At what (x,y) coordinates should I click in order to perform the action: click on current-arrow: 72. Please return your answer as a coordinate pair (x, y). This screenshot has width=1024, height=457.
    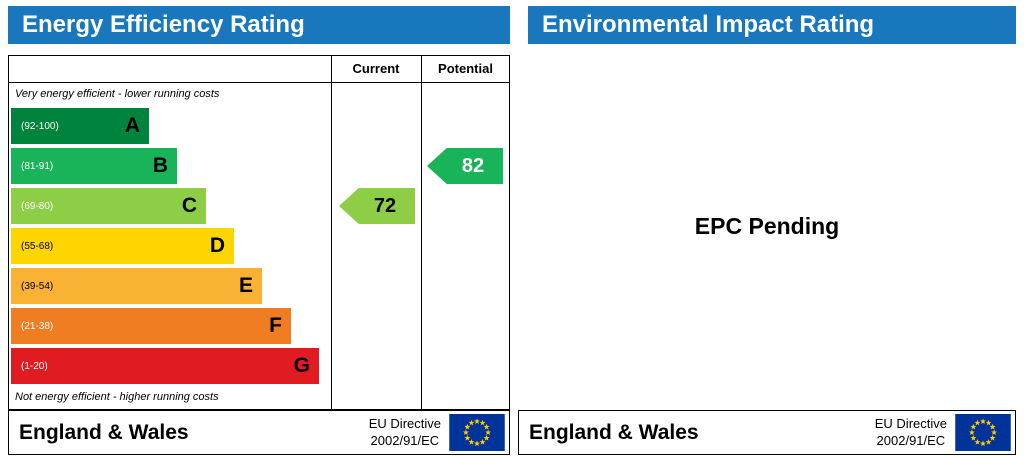
    Looking at the image, I should click on (377, 206).